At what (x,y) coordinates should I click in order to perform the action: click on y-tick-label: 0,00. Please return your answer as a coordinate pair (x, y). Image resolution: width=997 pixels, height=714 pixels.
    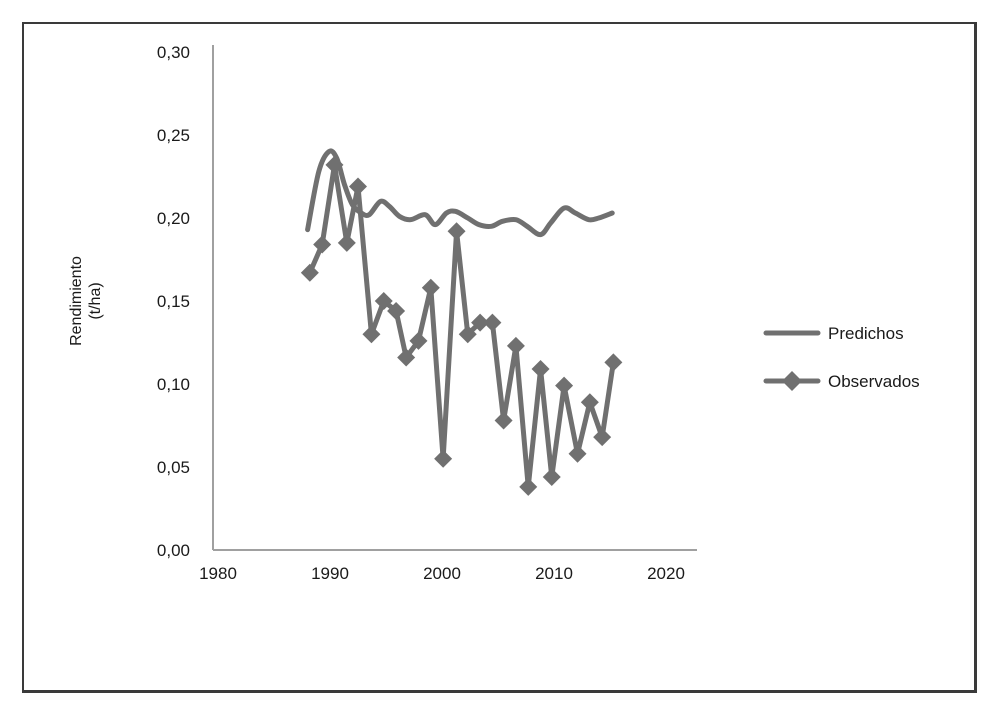
    Looking at the image, I should click on (173, 550).